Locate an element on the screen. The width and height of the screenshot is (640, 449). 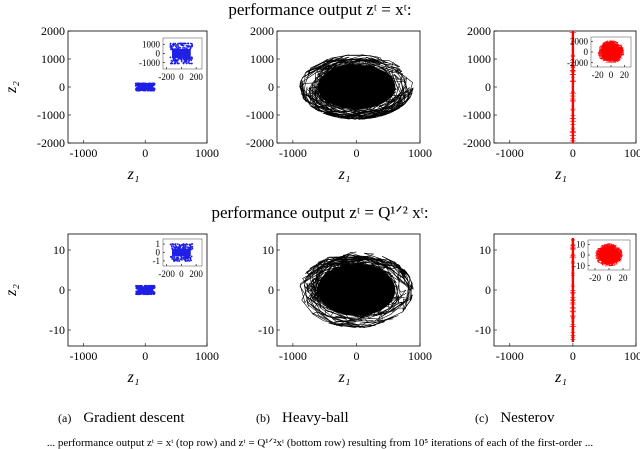
plot-content is located at coordinates (145, 290).